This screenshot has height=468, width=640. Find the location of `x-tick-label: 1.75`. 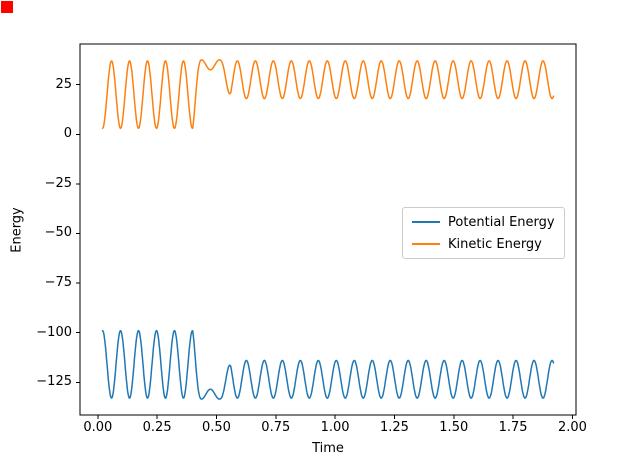

x-tick-label: 1.75 is located at coordinates (513, 427).